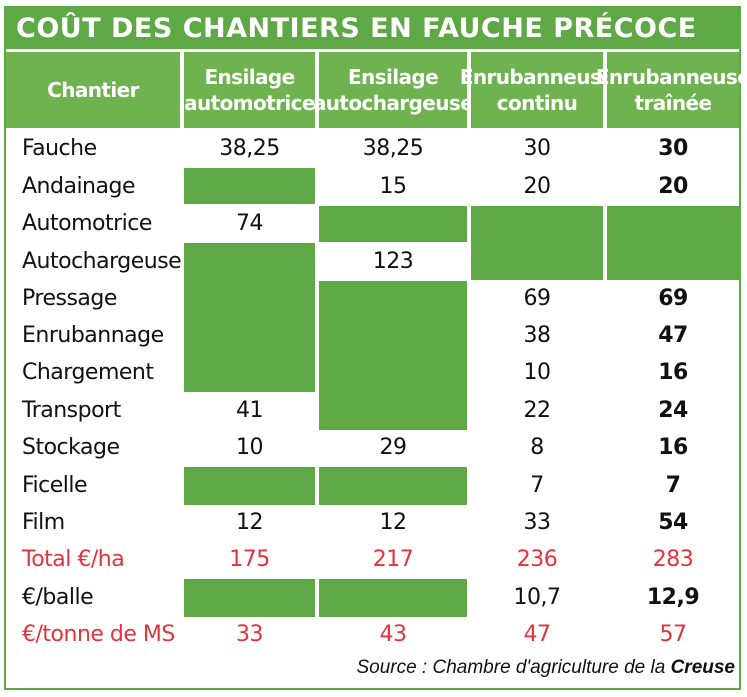 Image resolution: width=747 pixels, height=697 pixels. Describe the element at coordinates (249, 103) in the screenshot. I see `header-line: automotrice` at that location.